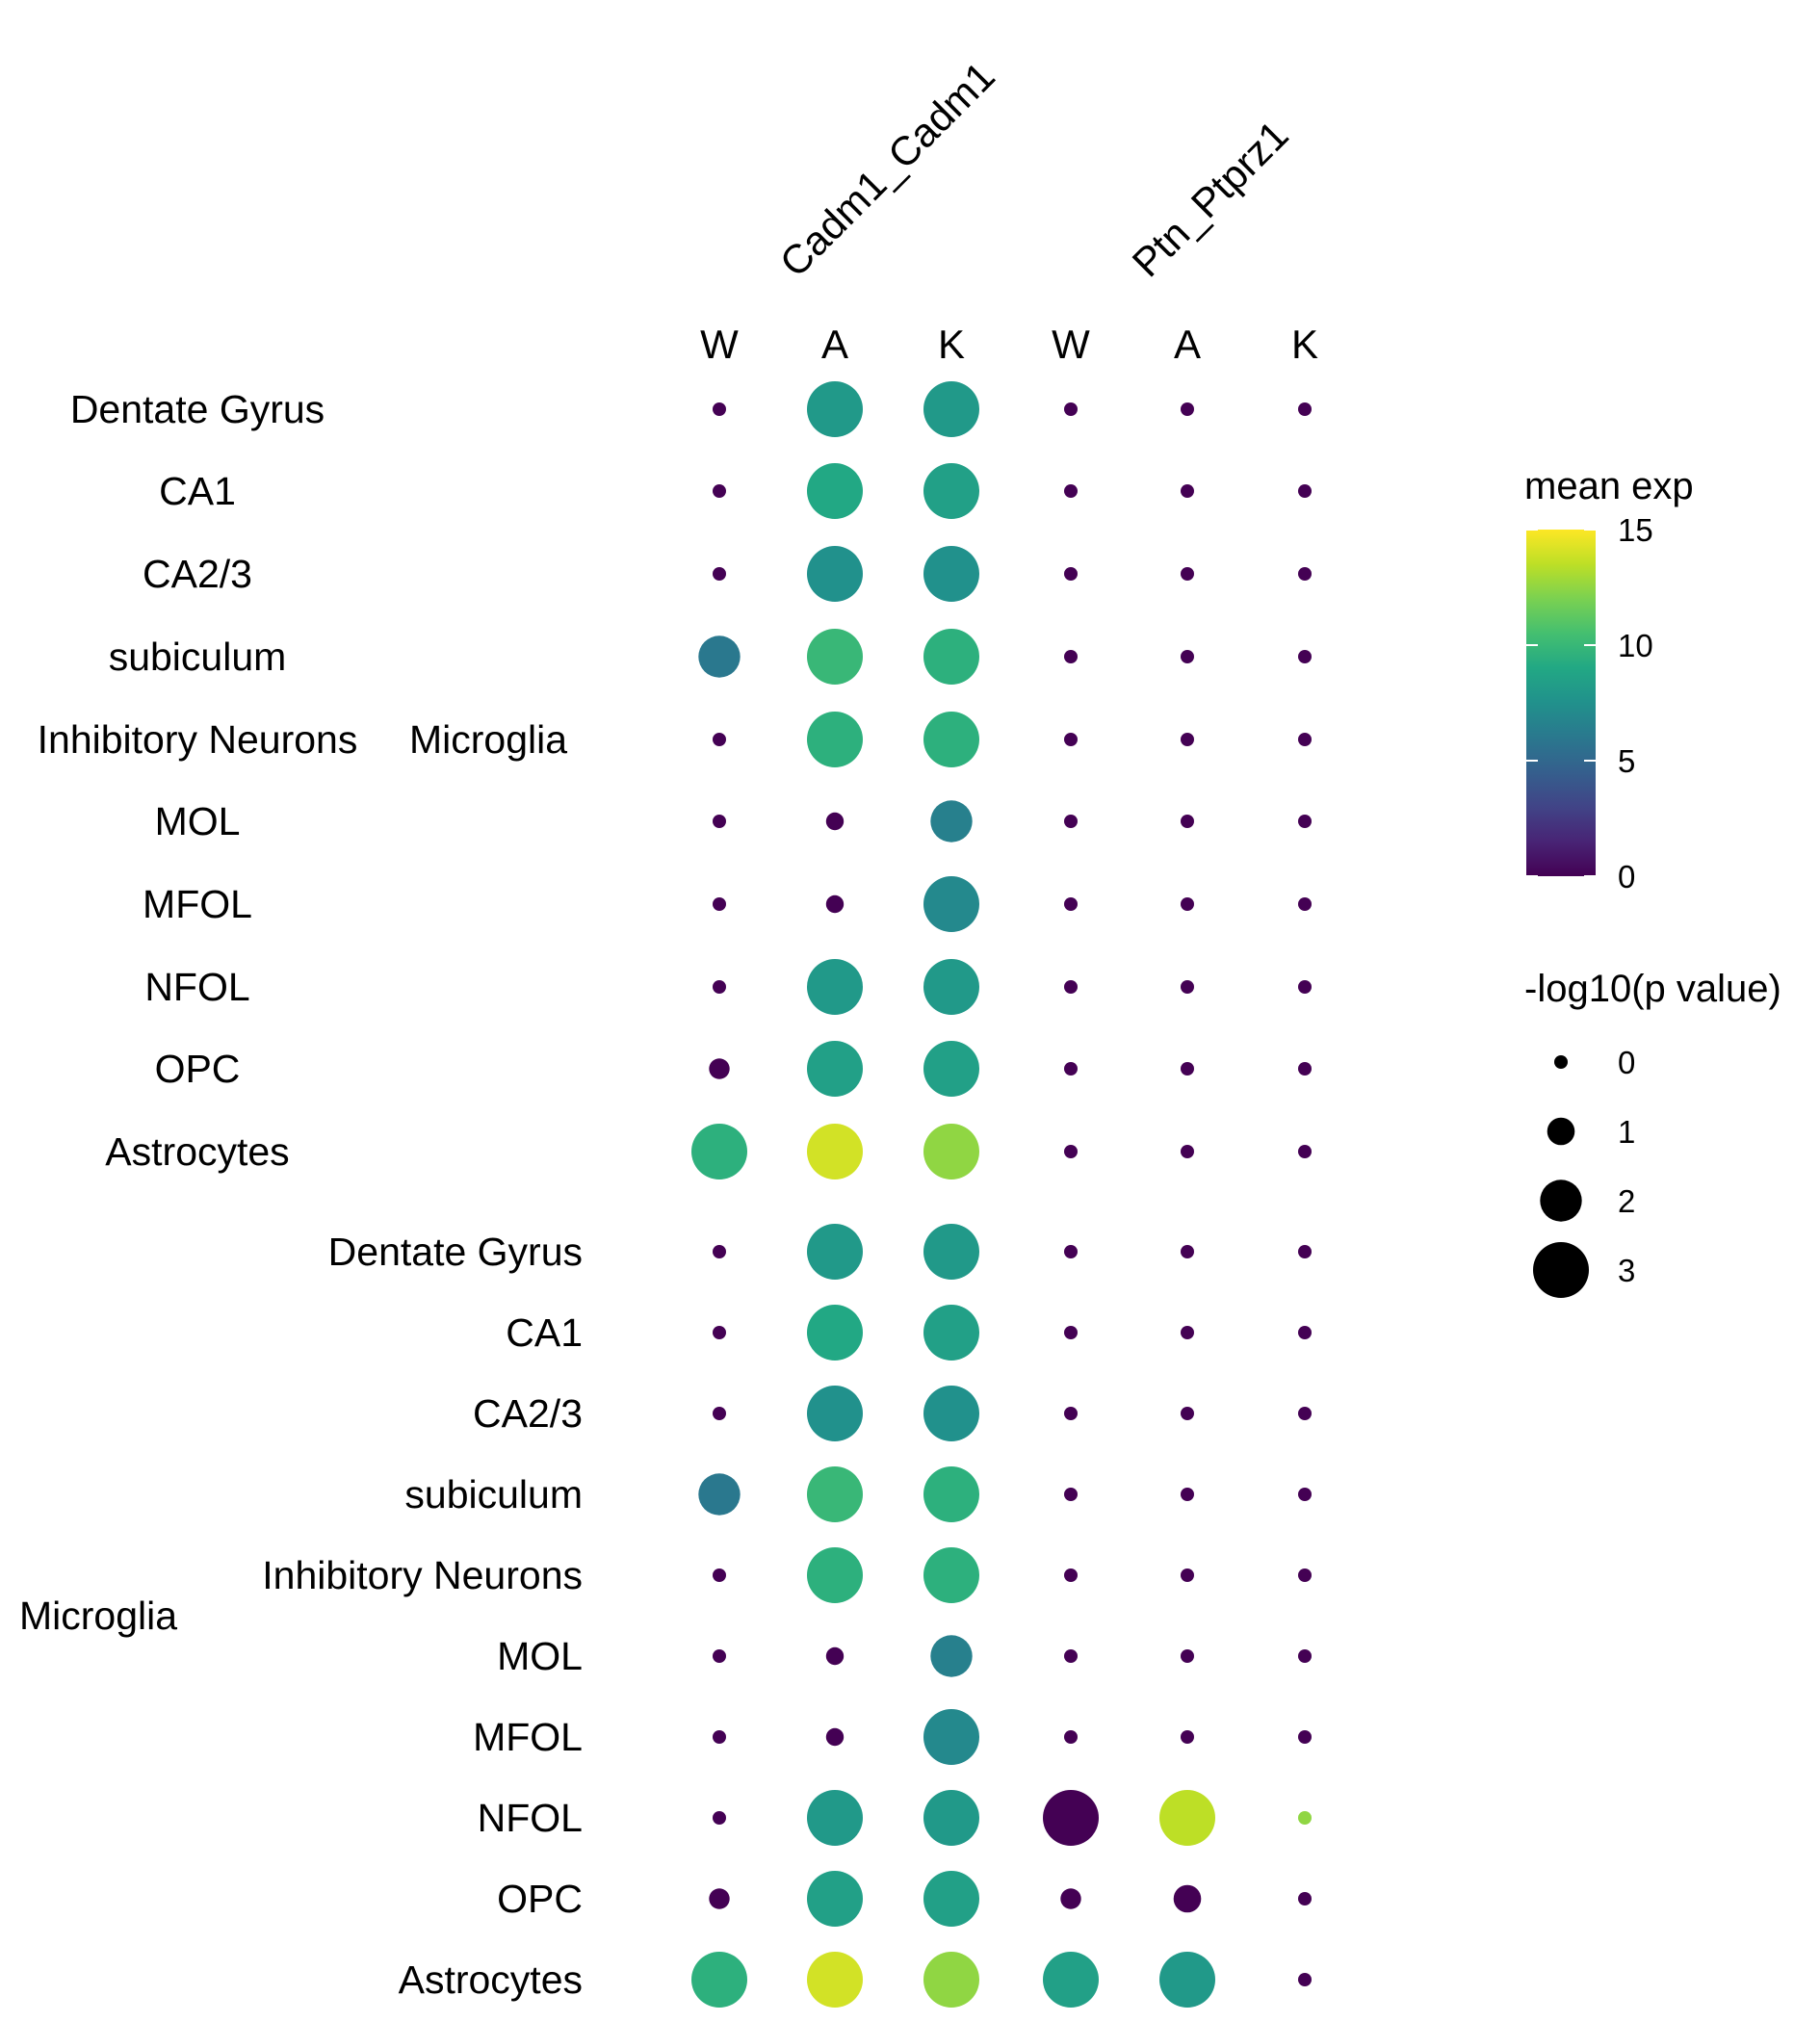  I want to click on row-label: OPC, so click(198, 1069).